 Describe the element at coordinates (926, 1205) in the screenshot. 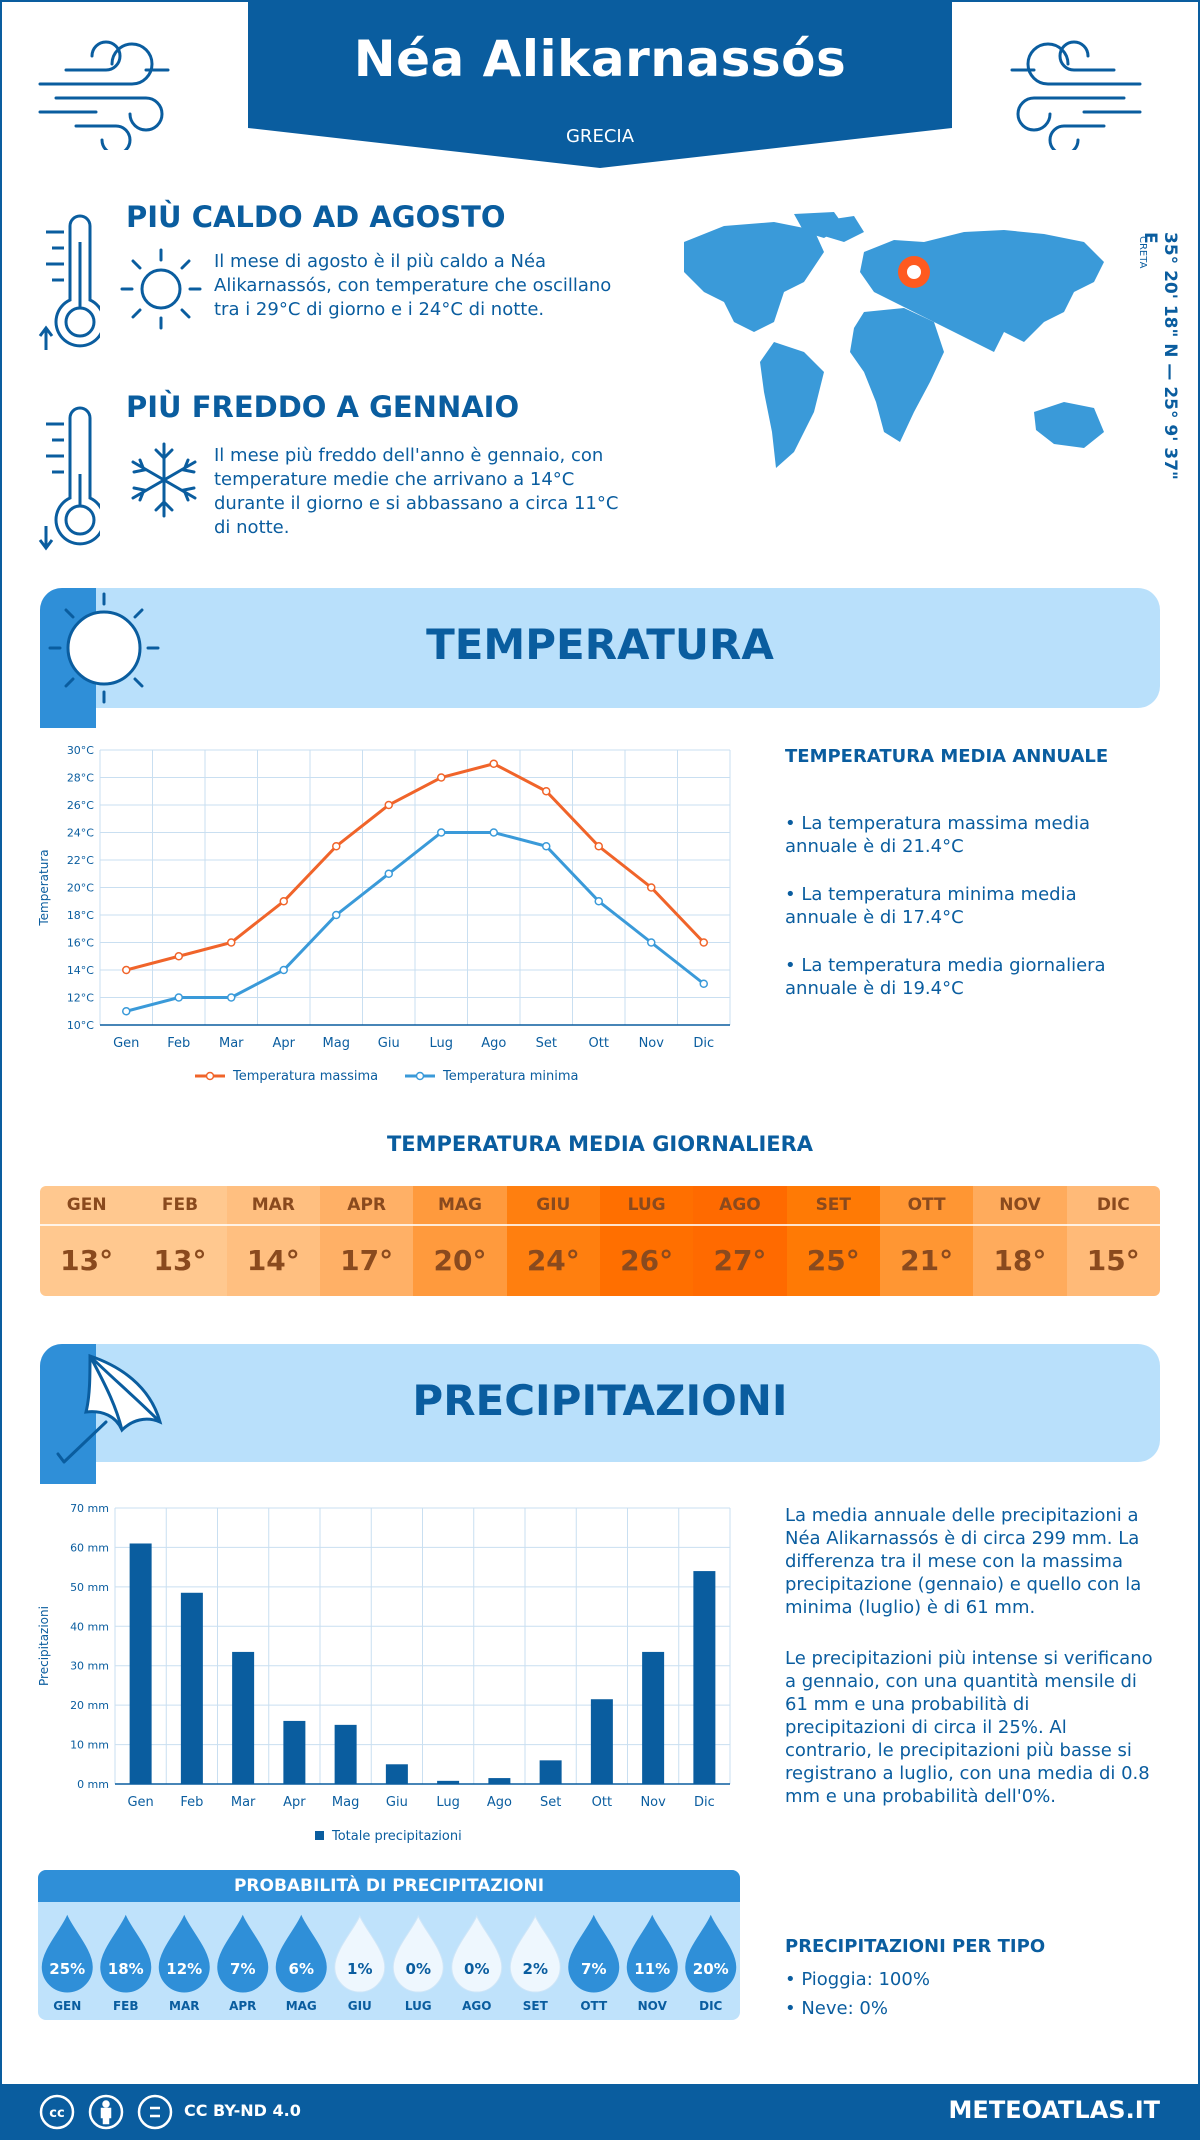

I see `daily-temp-month: OTT` at that location.